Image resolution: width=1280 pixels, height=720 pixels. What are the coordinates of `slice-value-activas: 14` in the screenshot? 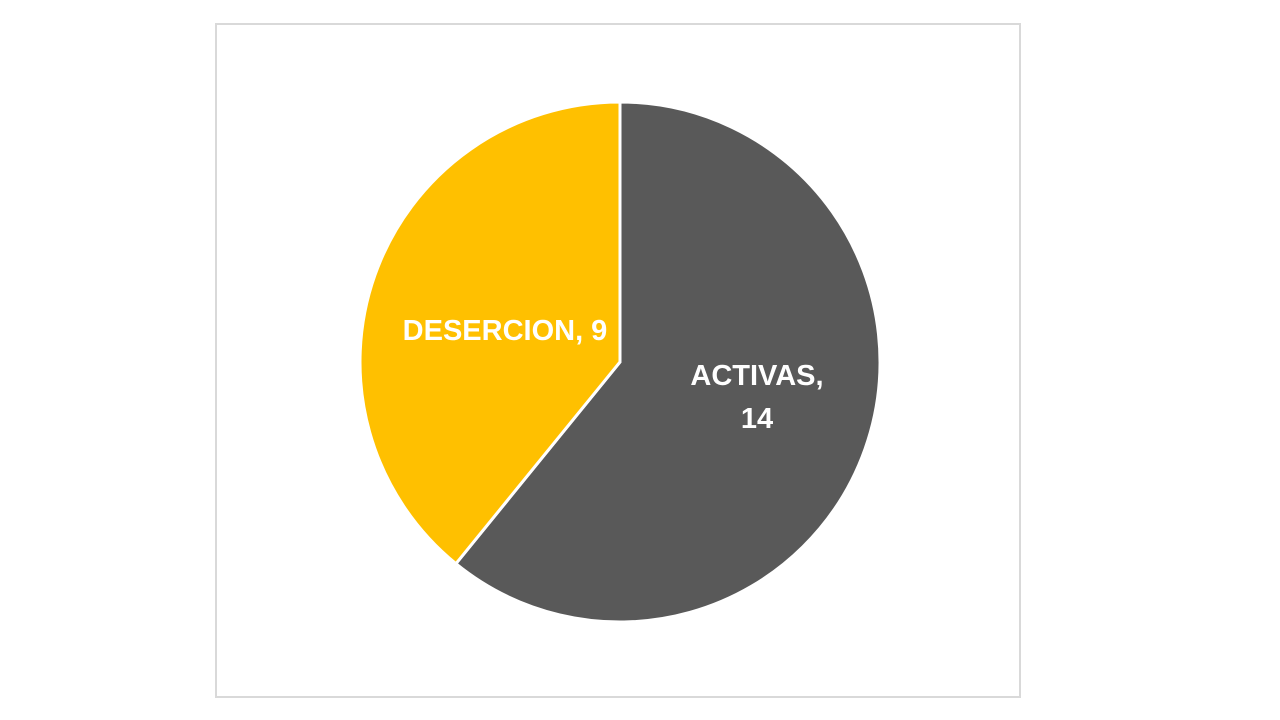 It's located at (757, 419).